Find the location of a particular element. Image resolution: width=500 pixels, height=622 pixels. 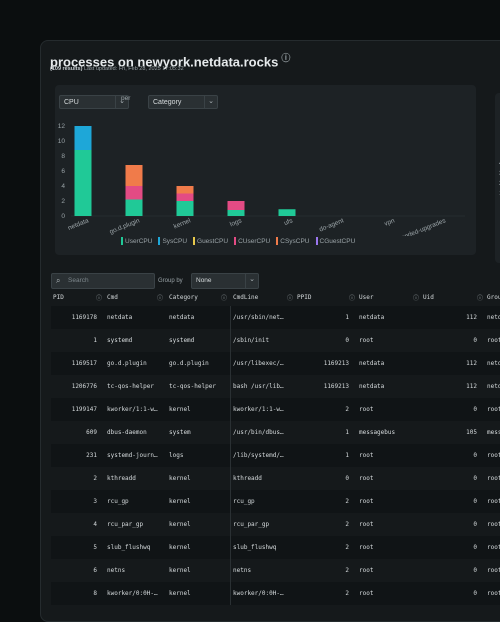

x-tick-label: kernel is located at coordinates (183, 223).